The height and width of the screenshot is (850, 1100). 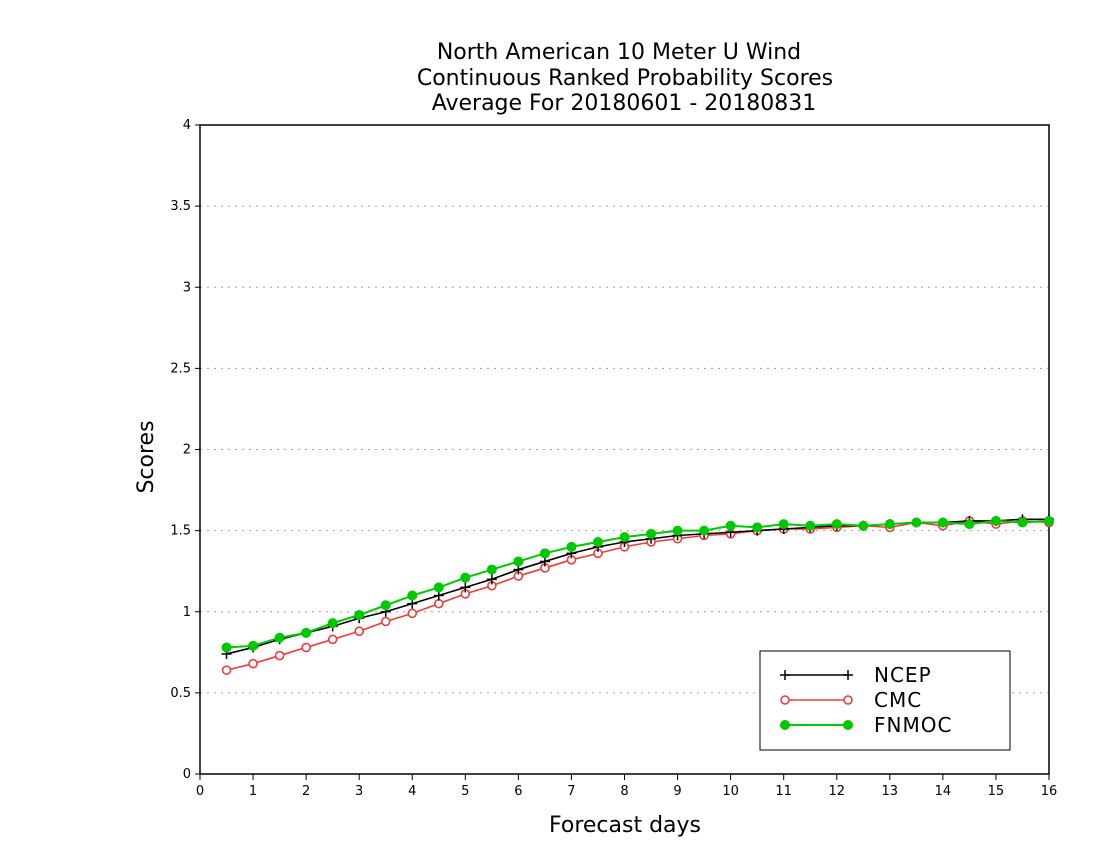 I want to click on x-tick-label: 4, so click(x=412, y=791).